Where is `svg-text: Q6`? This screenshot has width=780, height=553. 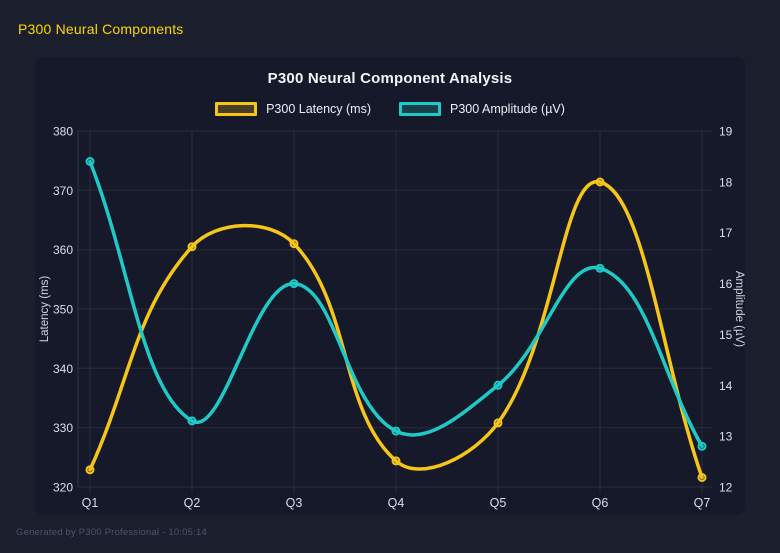
svg-text: Q6 is located at coordinates (600, 503).